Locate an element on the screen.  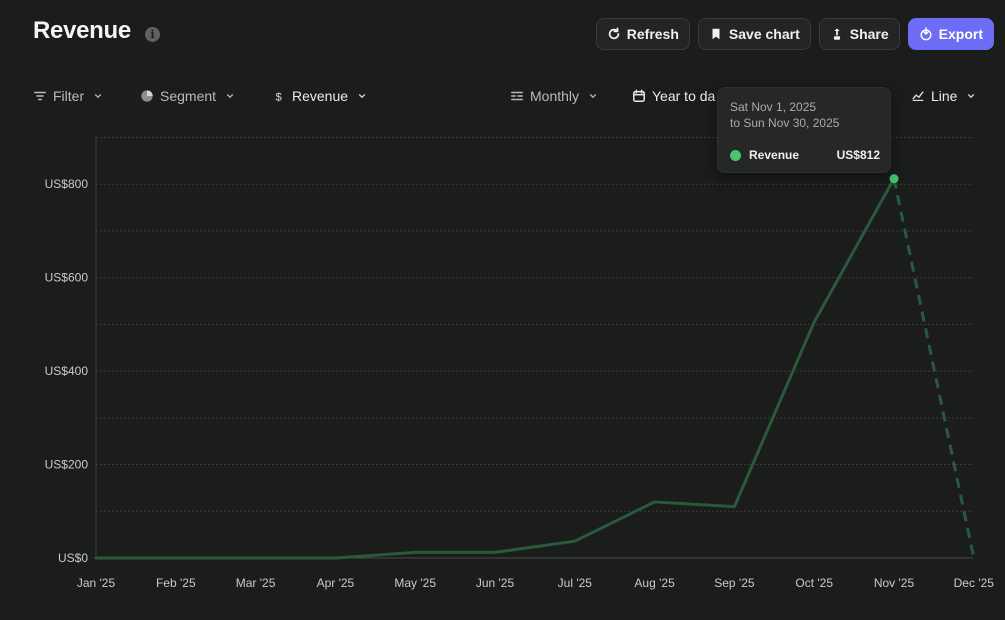
export-icon is located at coordinates (926, 34).